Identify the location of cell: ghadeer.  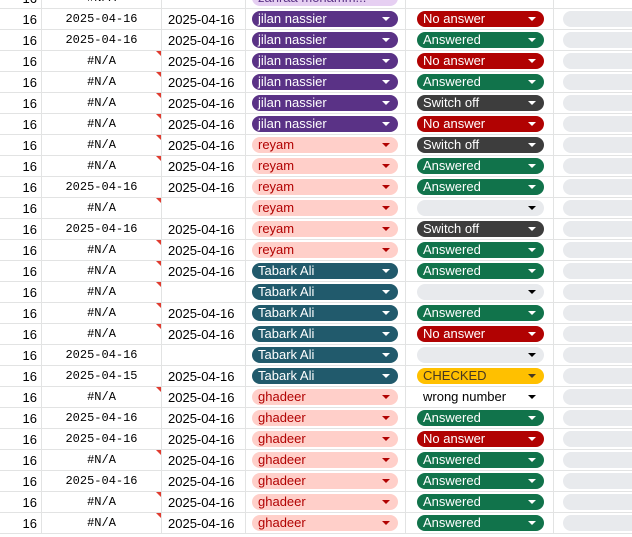
(326, 481).